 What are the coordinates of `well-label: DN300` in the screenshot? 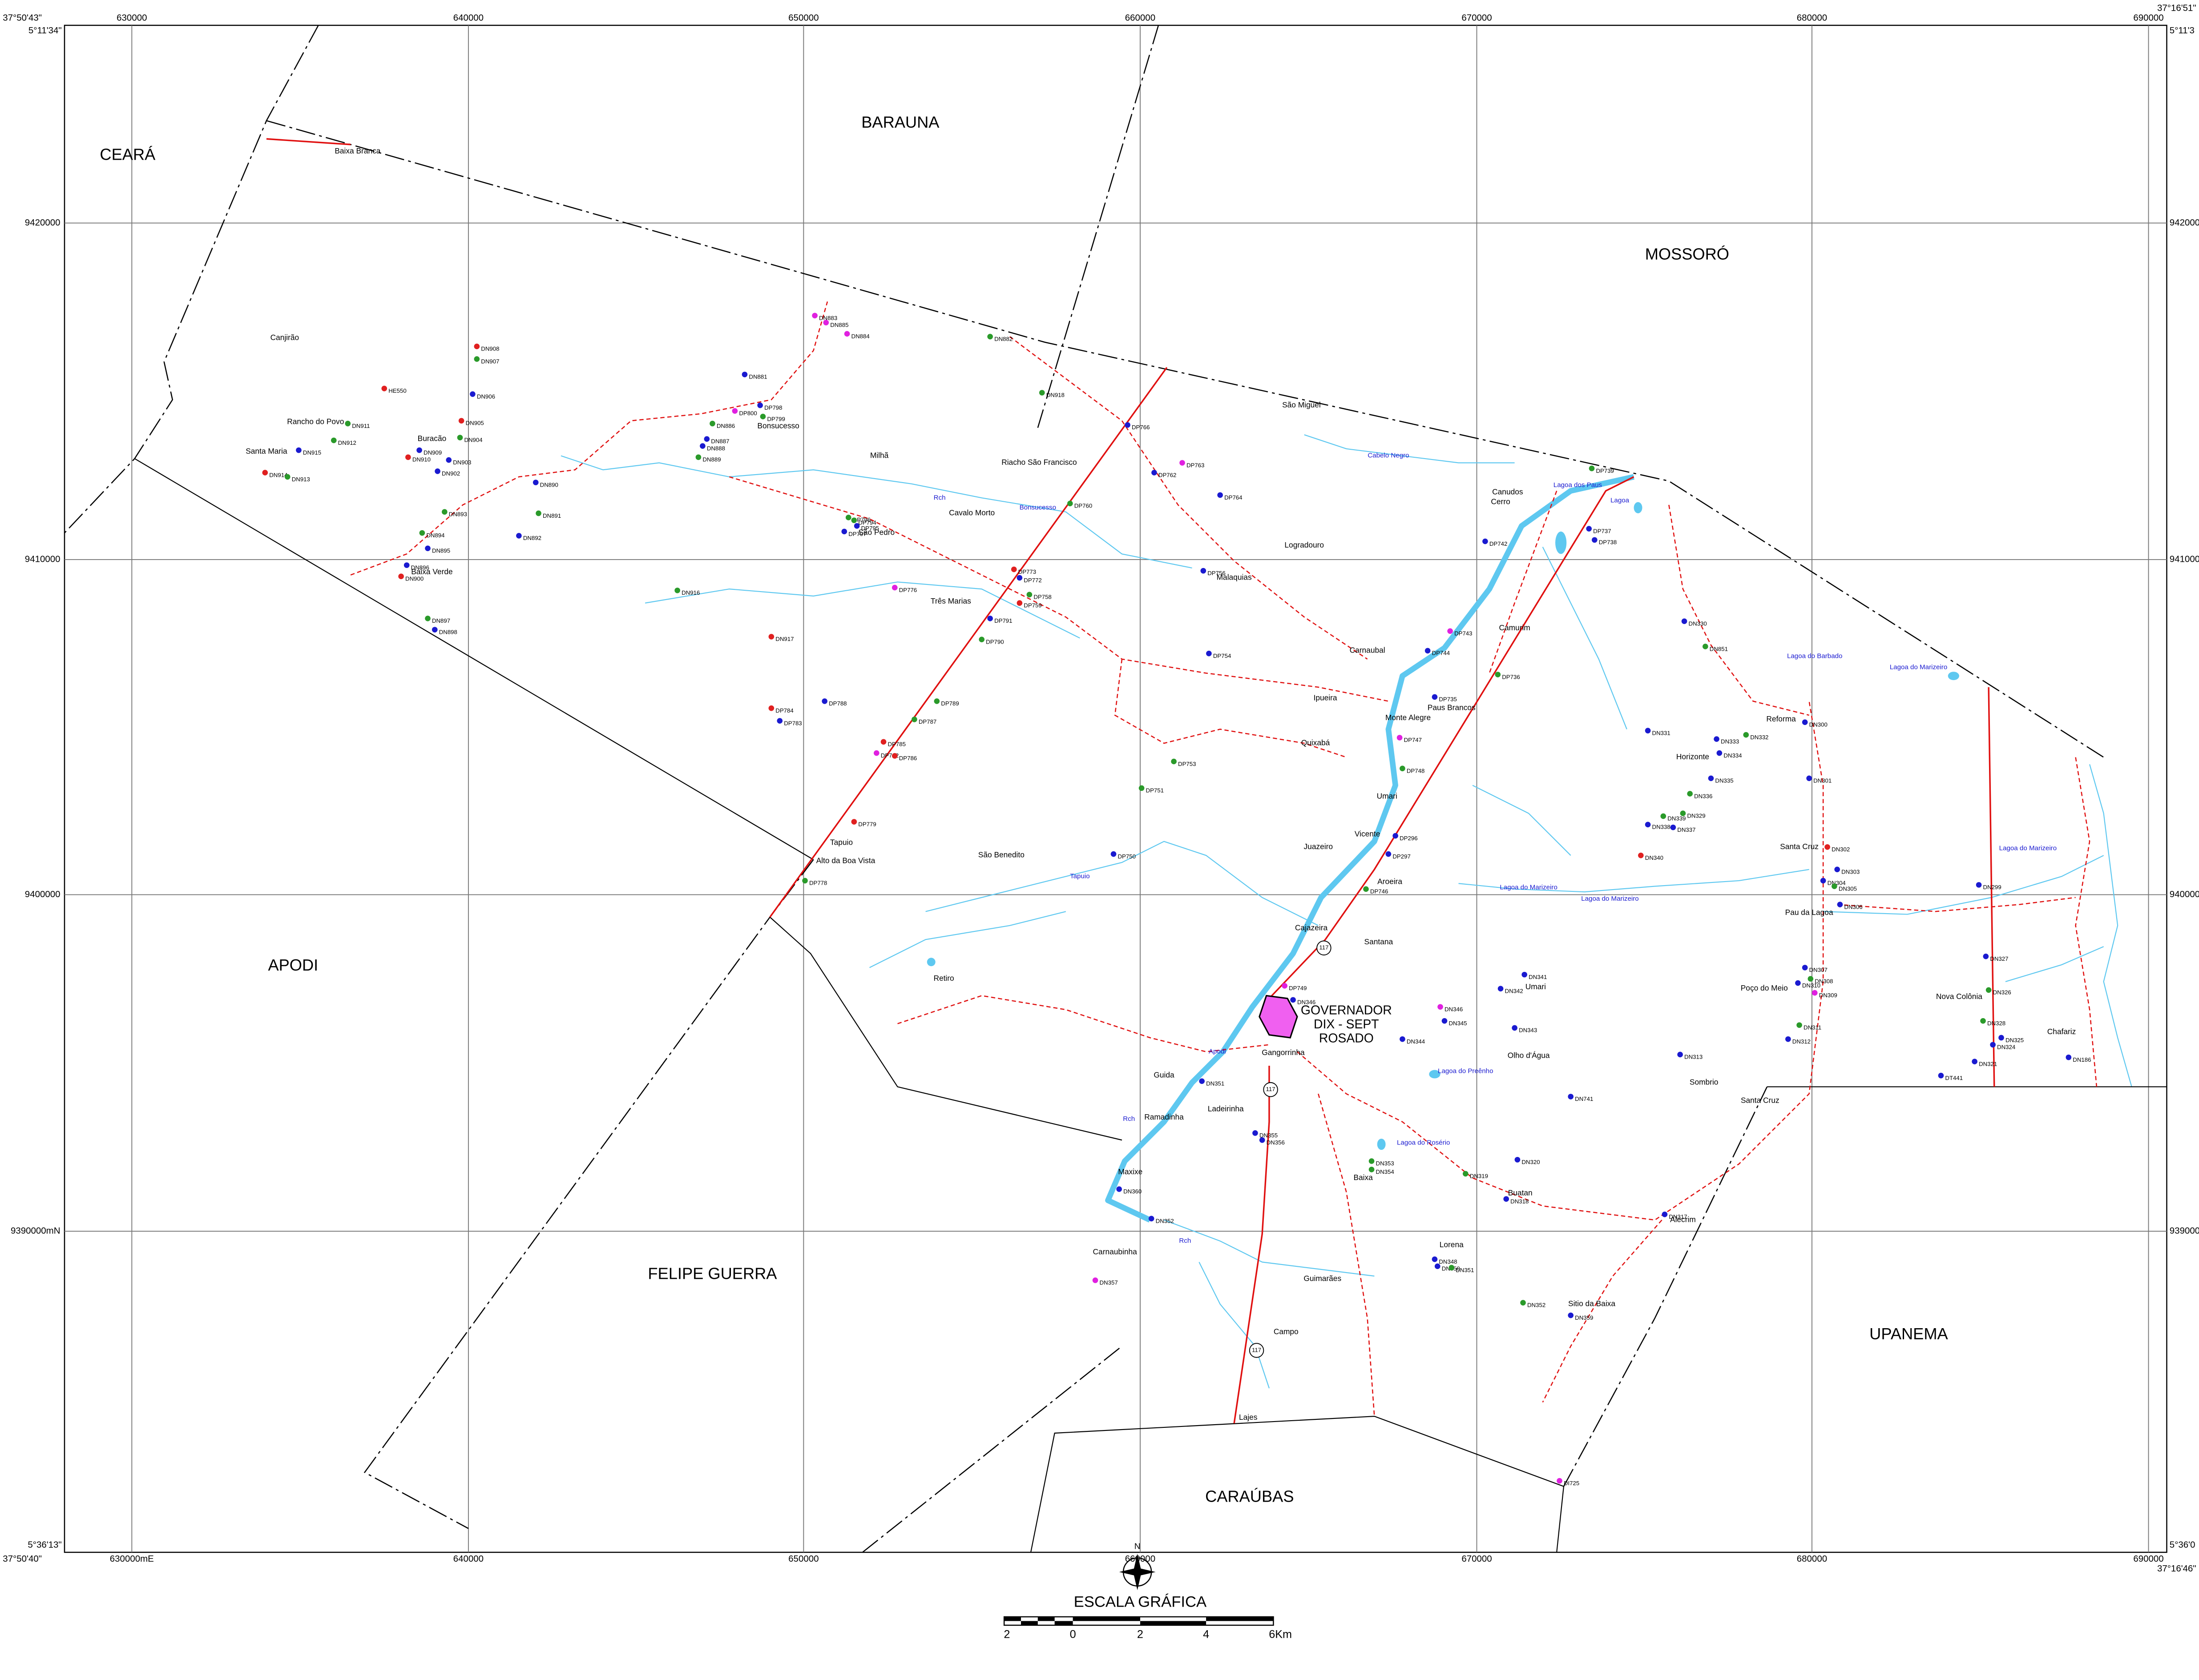 It's located at (1819, 724).